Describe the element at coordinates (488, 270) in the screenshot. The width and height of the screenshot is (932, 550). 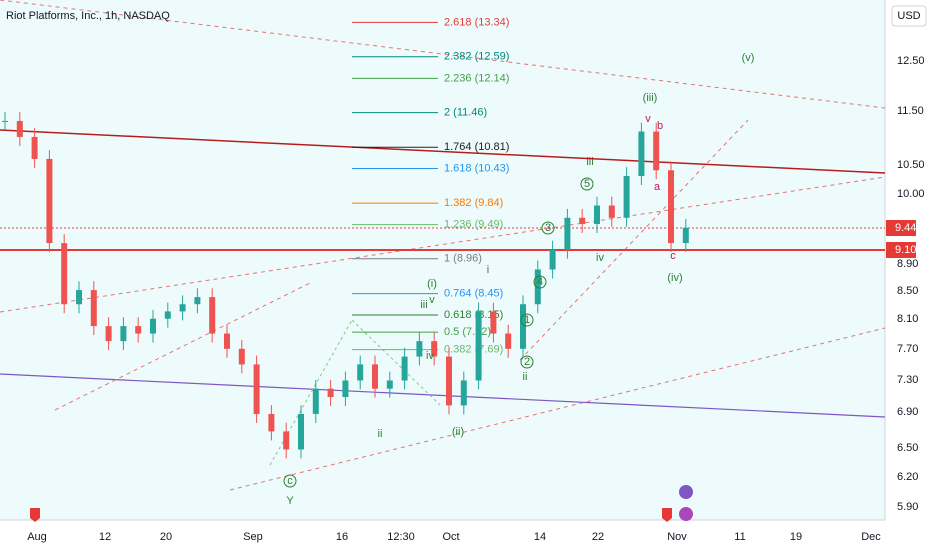
I see `wave-label: i` at that location.